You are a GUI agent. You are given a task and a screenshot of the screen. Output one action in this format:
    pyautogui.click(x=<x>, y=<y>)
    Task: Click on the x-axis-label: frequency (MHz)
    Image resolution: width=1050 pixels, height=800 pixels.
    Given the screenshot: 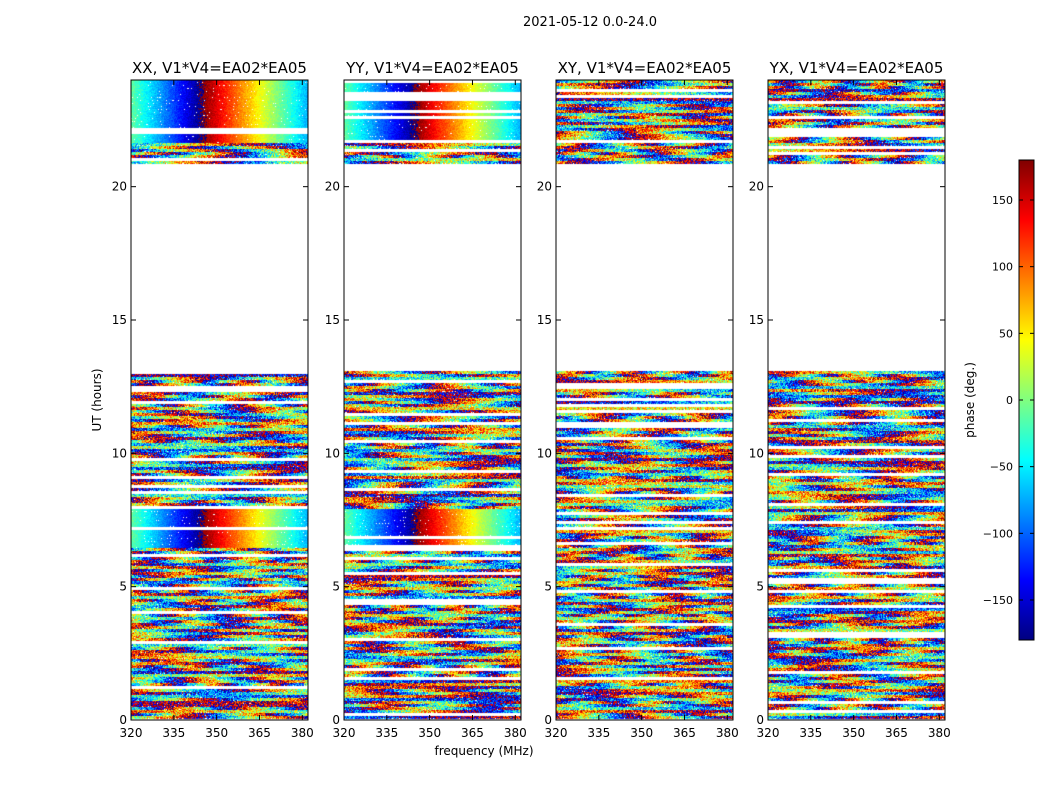 What is the action you would take?
    pyautogui.click(x=483, y=751)
    